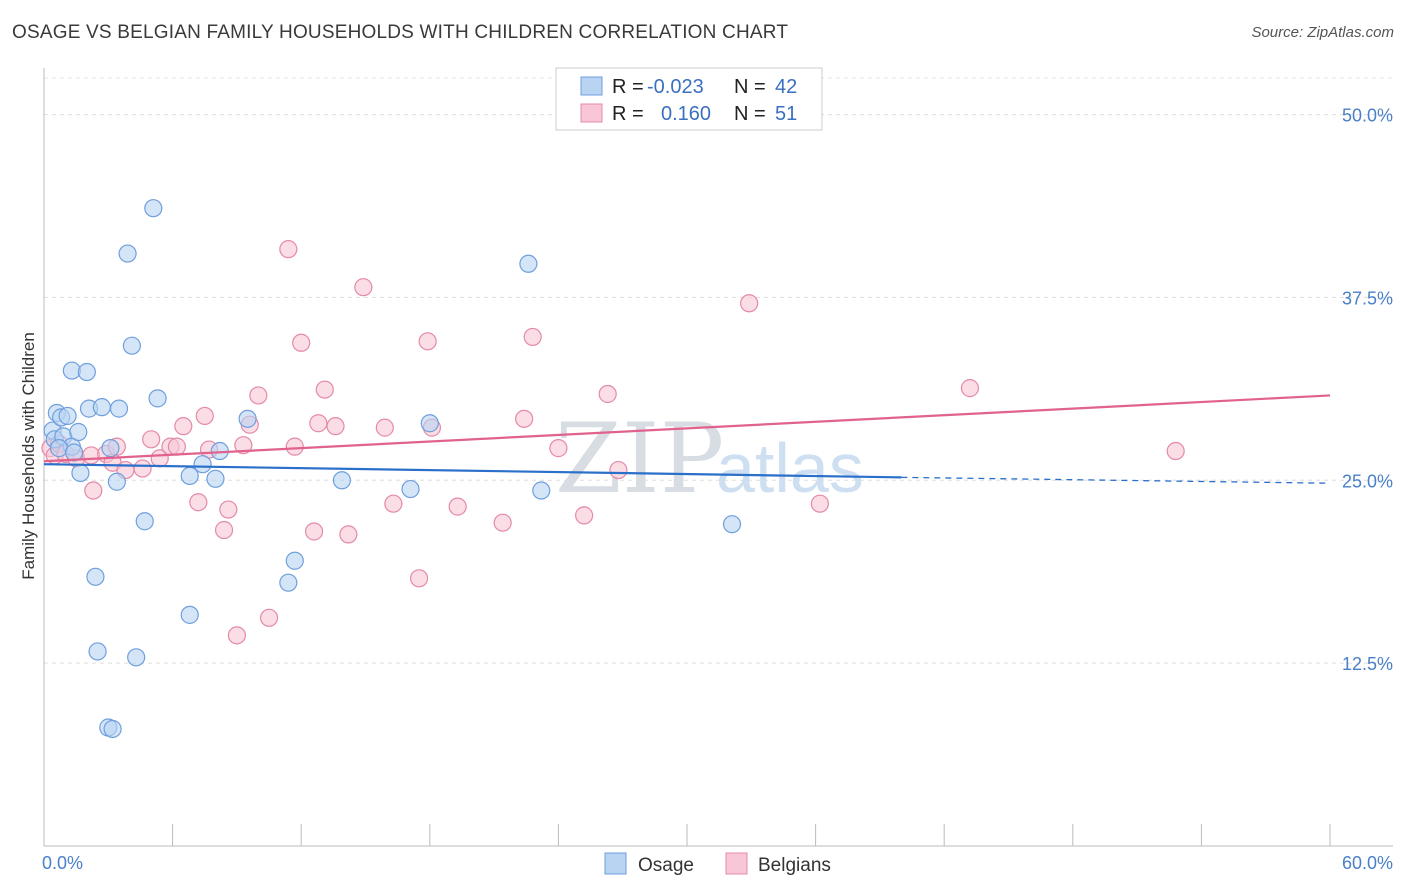 This screenshot has height=892, width=1406. What do you see at coordinates (1367, 863) in the screenshot?
I see `x-tick-max: 60.0%` at bounding box center [1367, 863].